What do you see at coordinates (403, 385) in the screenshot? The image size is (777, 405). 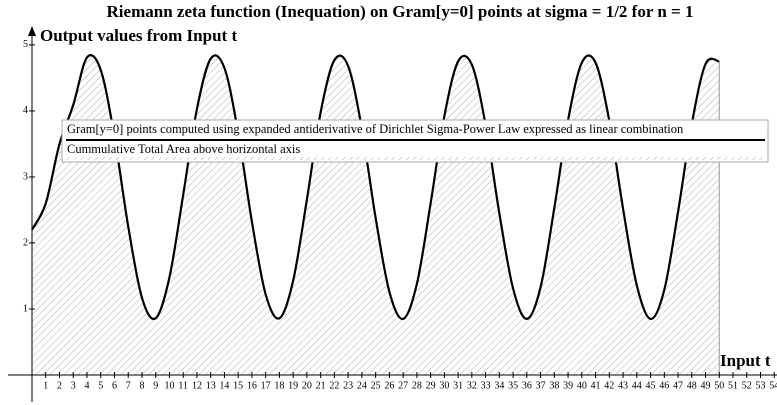 I see `x-tick-label: 27` at bounding box center [403, 385].